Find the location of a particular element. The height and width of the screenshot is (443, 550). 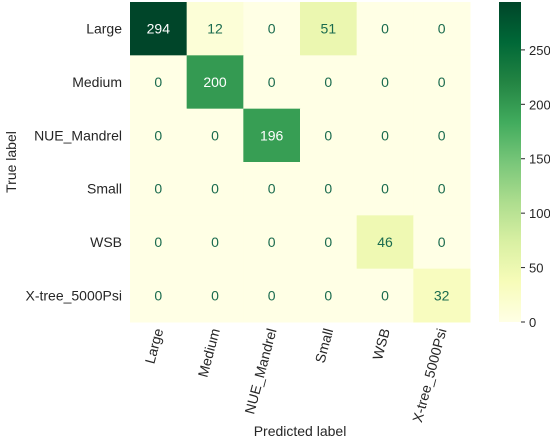

colorbar-tick-label: 100 is located at coordinates (539, 213).